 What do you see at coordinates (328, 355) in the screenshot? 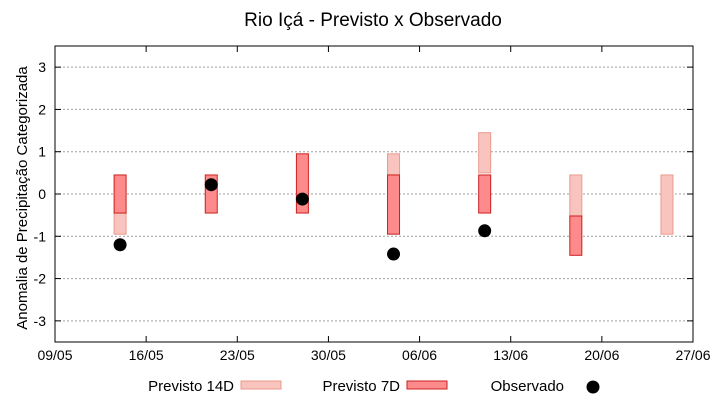
I see `x-tick-label: 30/05` at bounding box center [328, 355].